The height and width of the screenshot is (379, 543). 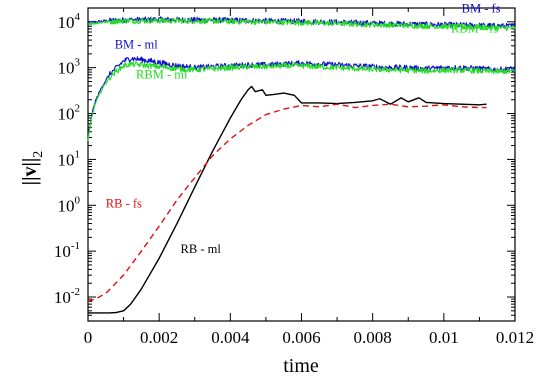 What do you see at coordinates (159, 337) in the screenshot?
I see `x-tick-label: 0.002` at bounding box center [159, 337].